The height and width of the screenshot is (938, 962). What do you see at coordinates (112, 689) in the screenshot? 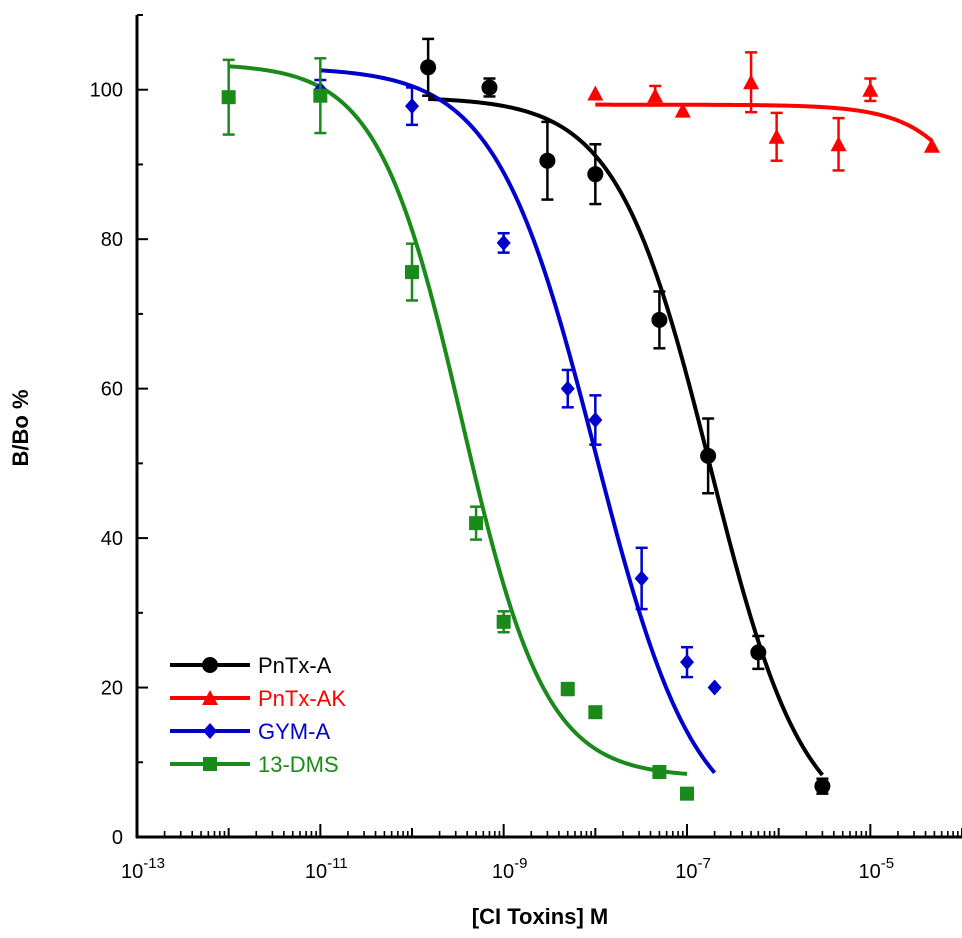
I see `y-tick-label: 20` at bounding box center [112, 689].